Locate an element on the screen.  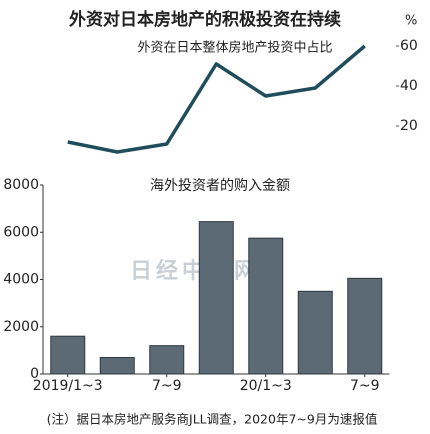
y-axis-label: % is located at coordinates (411, 21).